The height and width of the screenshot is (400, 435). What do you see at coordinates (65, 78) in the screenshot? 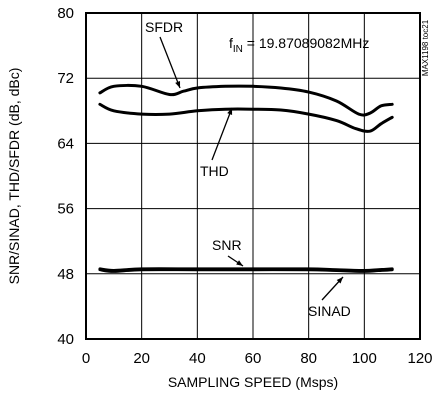
I see `y-tick-label: 72` at bounding box center [65, 78].